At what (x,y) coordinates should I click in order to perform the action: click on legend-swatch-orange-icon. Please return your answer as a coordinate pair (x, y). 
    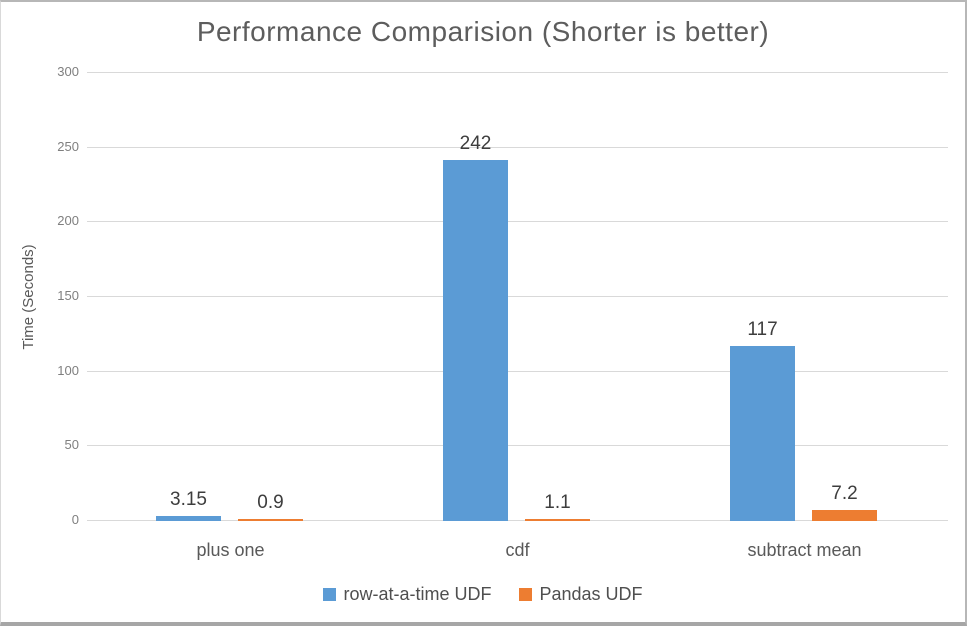
    Looking at the image, I should click on (526, 594).